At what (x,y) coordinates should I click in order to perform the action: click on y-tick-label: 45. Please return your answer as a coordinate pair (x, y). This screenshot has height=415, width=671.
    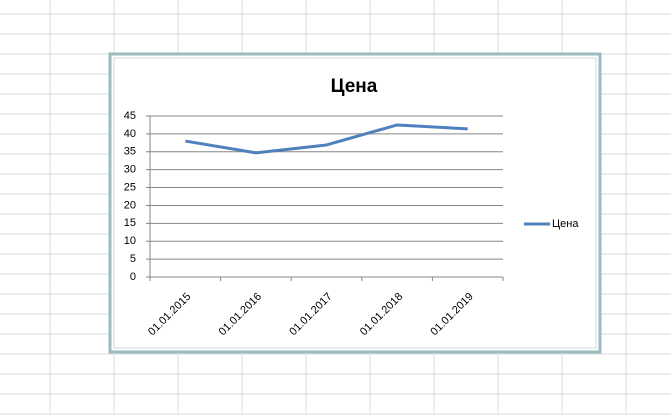
    Looking at the image, I should click on (130, 116).